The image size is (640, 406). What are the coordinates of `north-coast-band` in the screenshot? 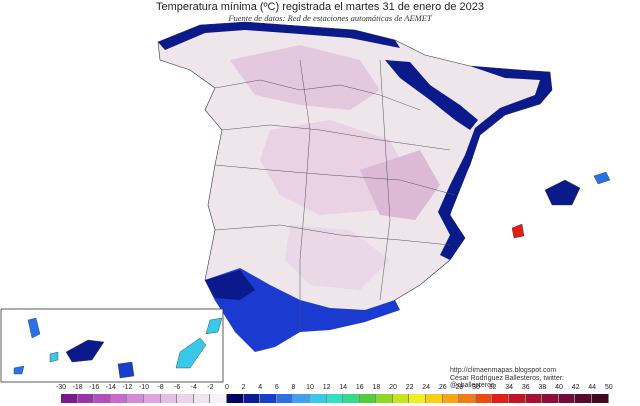 It's located at (279, 36).